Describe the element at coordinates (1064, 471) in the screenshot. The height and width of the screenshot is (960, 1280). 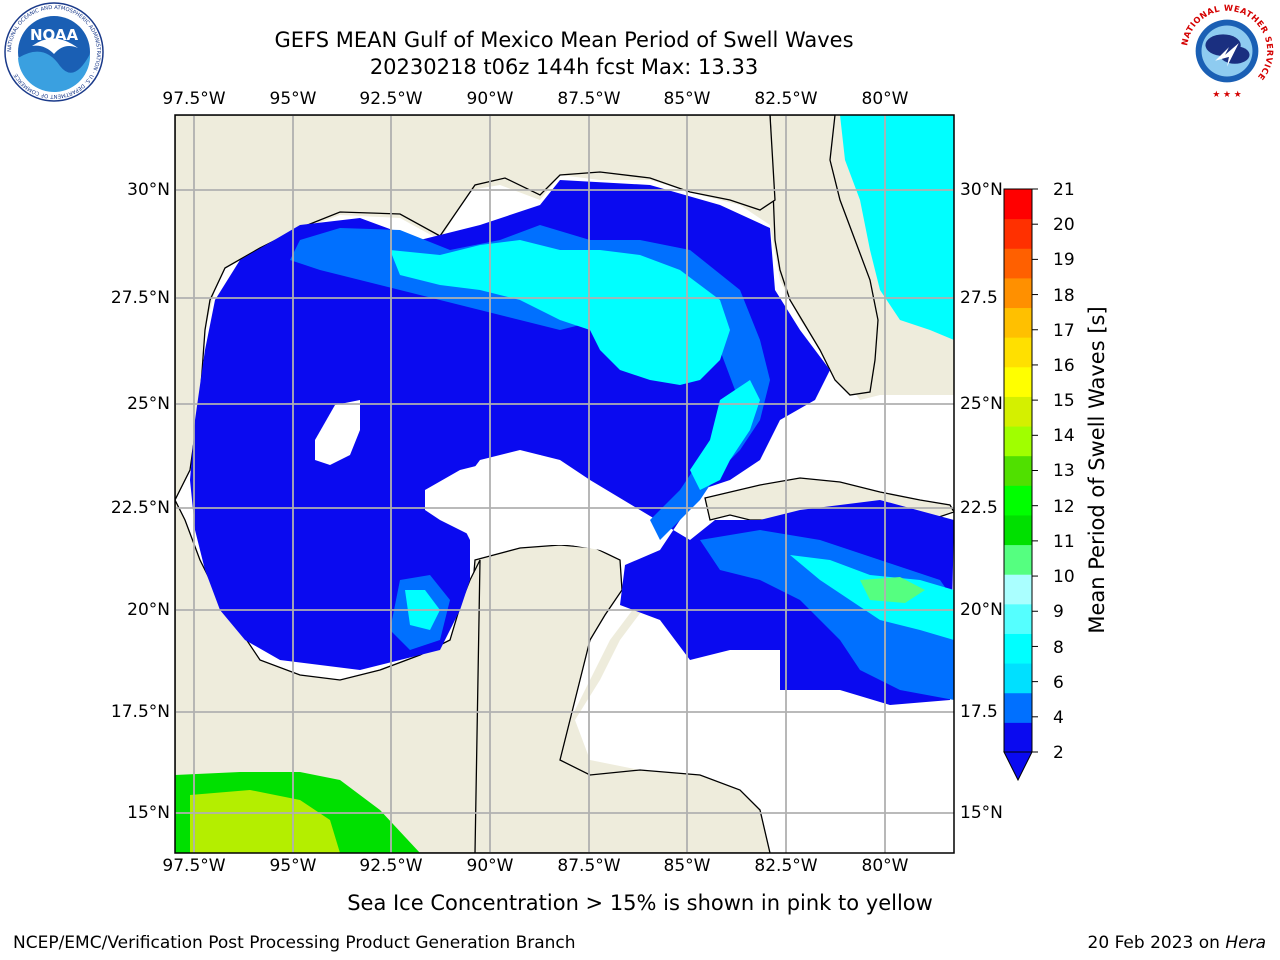
I see `colorbar-tick: 13` at that location.